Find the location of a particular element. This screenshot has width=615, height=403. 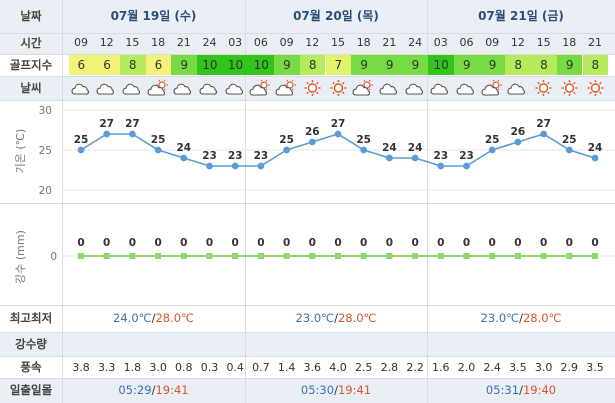

date-header-day3: 07월 21일 (금) is located at coordinates (521, 16).